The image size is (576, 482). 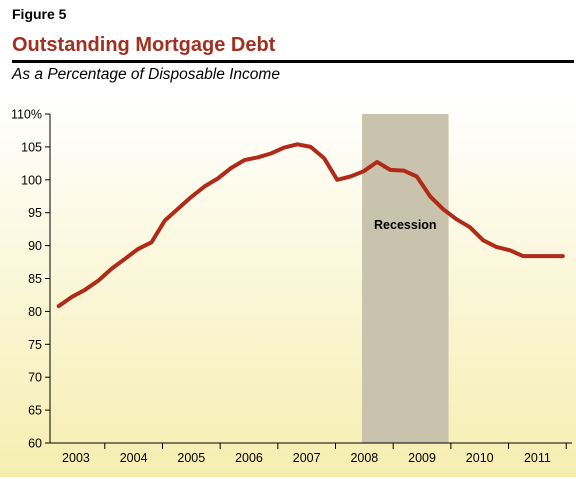 I want to click on x-tick-label: 2004, so click(x=134, y=458).